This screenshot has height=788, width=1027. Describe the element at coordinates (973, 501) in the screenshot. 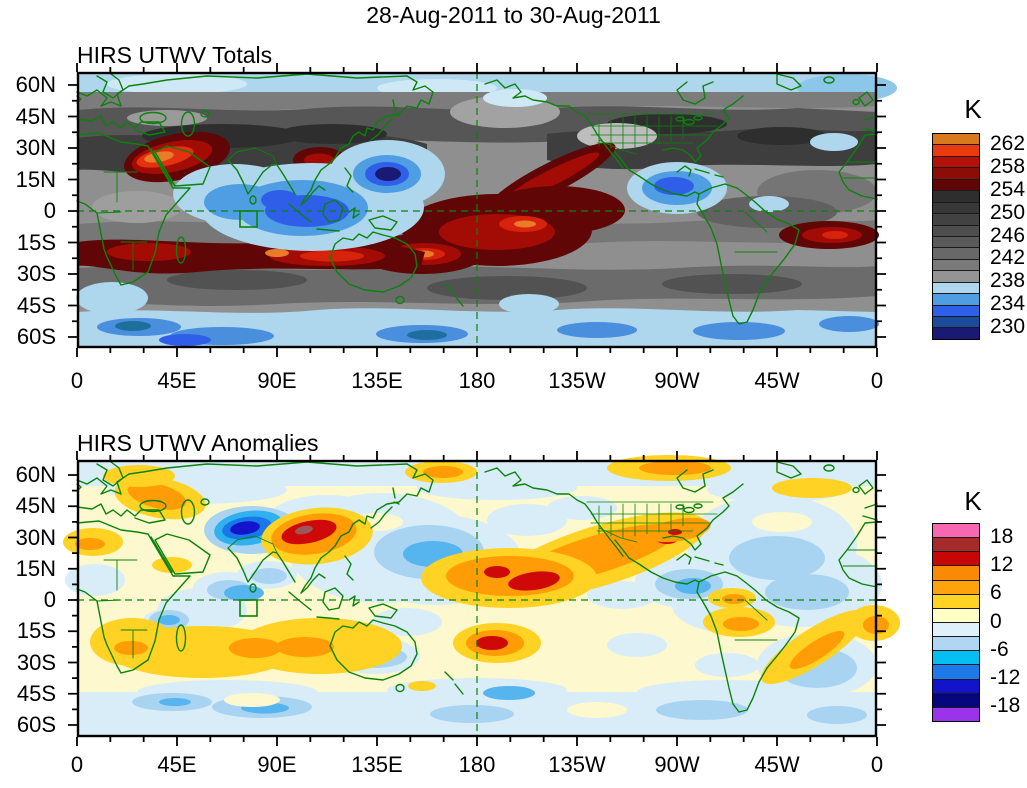

I see `colorbar-units-anomalies: K` at that location.